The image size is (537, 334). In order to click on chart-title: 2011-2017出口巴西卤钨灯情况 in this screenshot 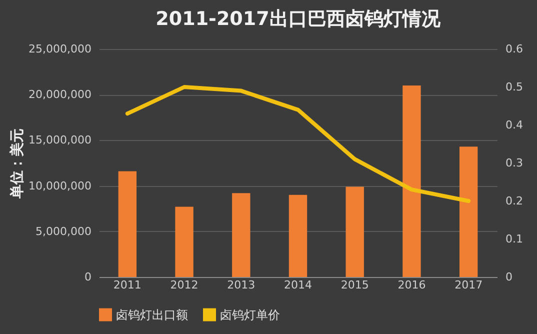, I will do `click(299, 19)`.